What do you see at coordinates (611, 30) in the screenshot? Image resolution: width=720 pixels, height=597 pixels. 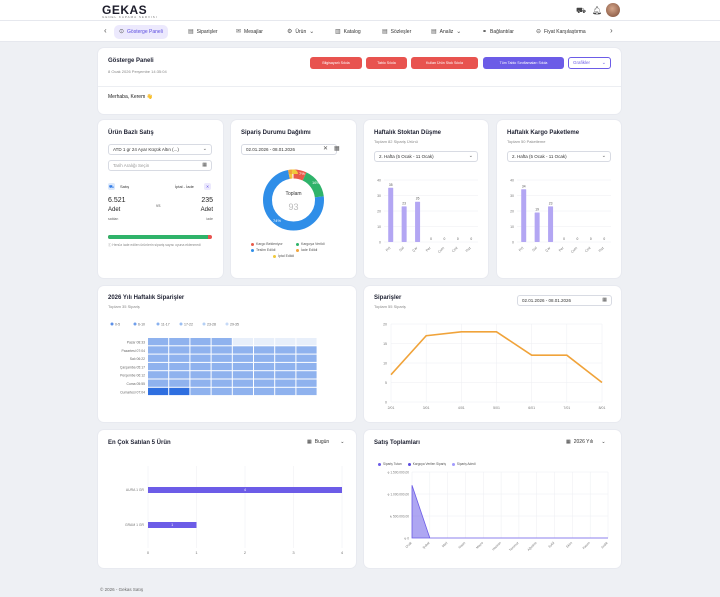 I see `nav-scroll-right-icon: ›` at bounding box center [611, 30].